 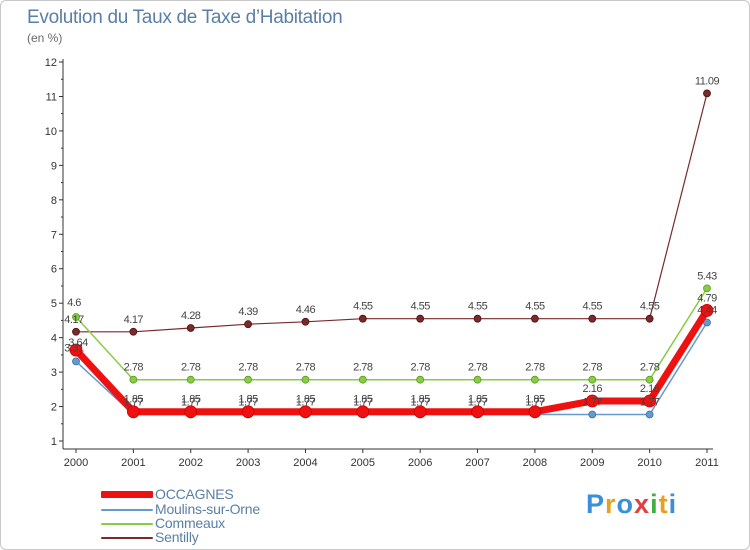 I want to click on data-label: 4.39, so click(x=248, y=312).